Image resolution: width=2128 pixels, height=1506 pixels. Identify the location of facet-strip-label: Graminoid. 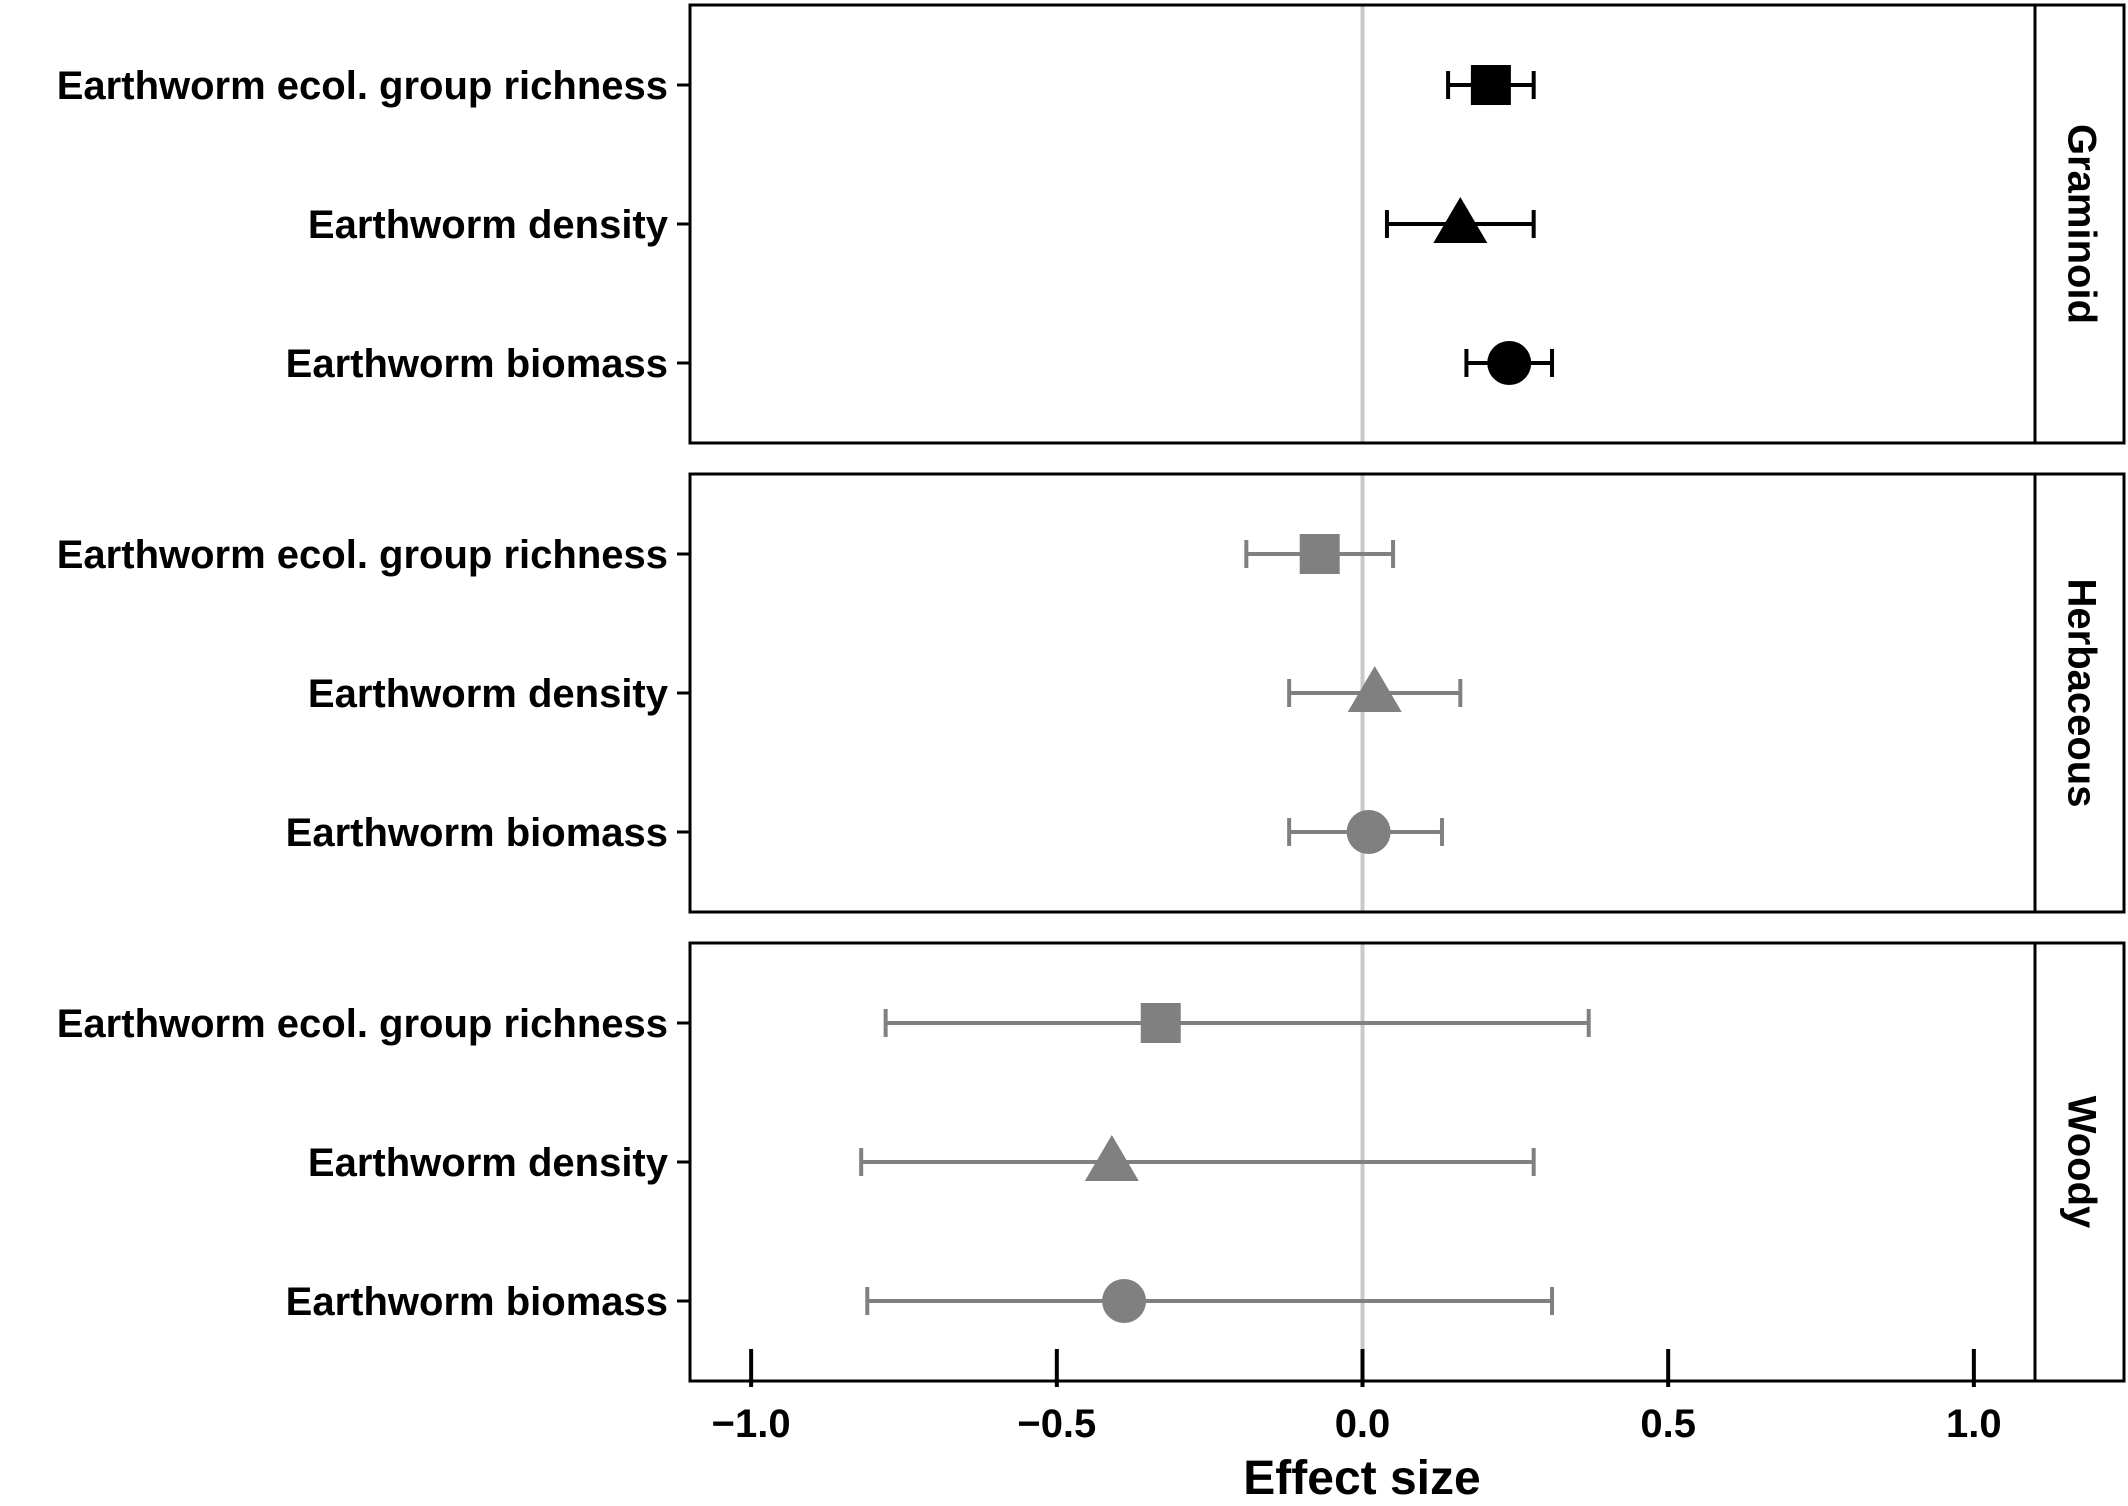
(2082, 224).